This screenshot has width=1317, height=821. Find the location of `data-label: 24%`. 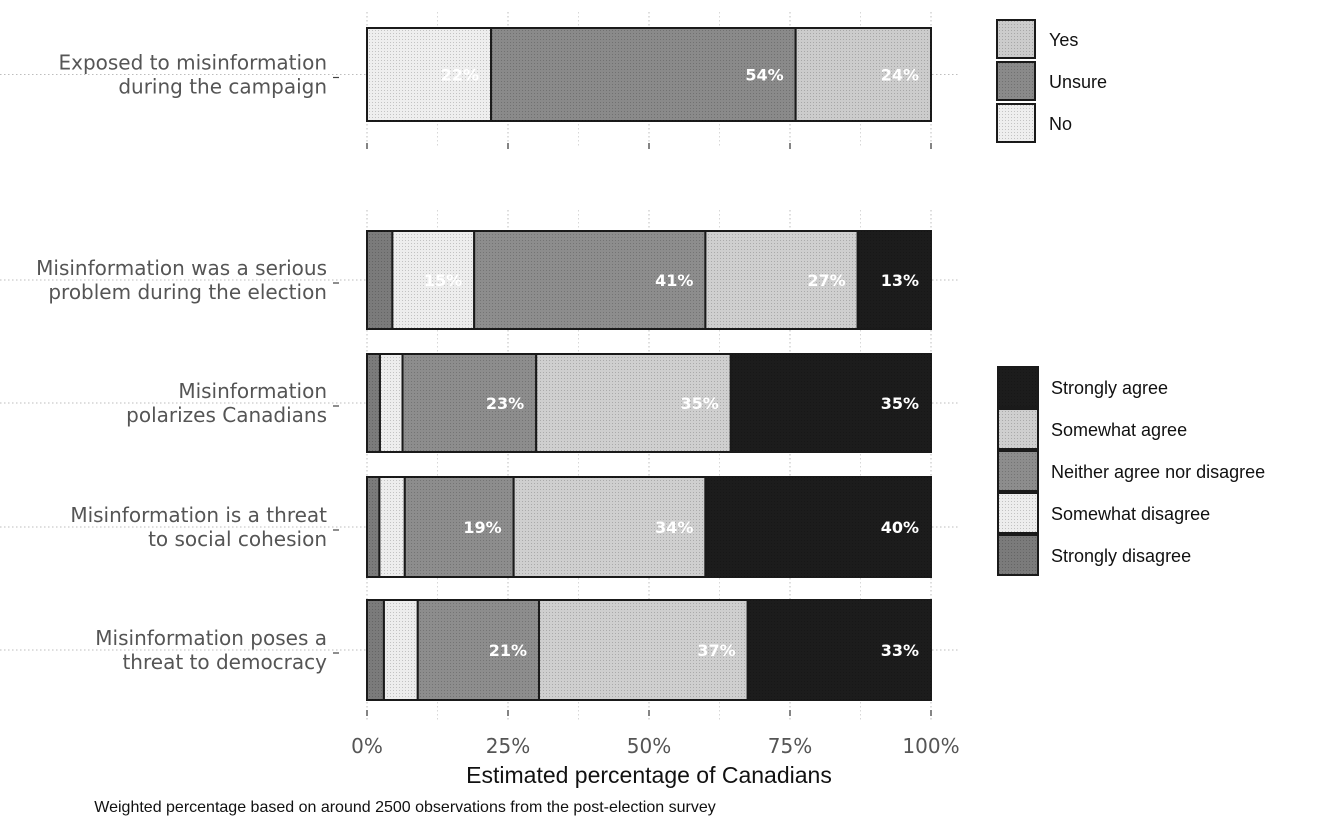

data-label: 24% is located at coordinates (900, 75).